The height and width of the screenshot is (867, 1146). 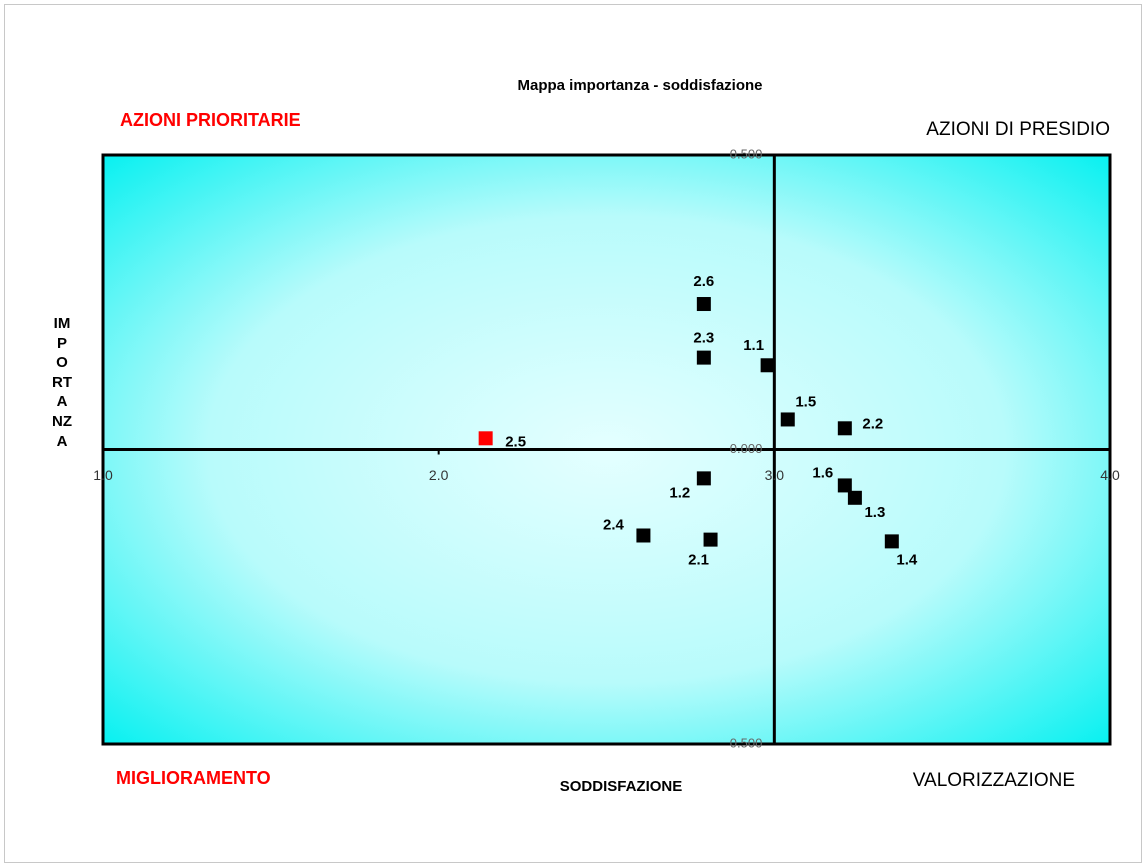 I want to click on point-label: 2.6, so click(x=703, y=281).